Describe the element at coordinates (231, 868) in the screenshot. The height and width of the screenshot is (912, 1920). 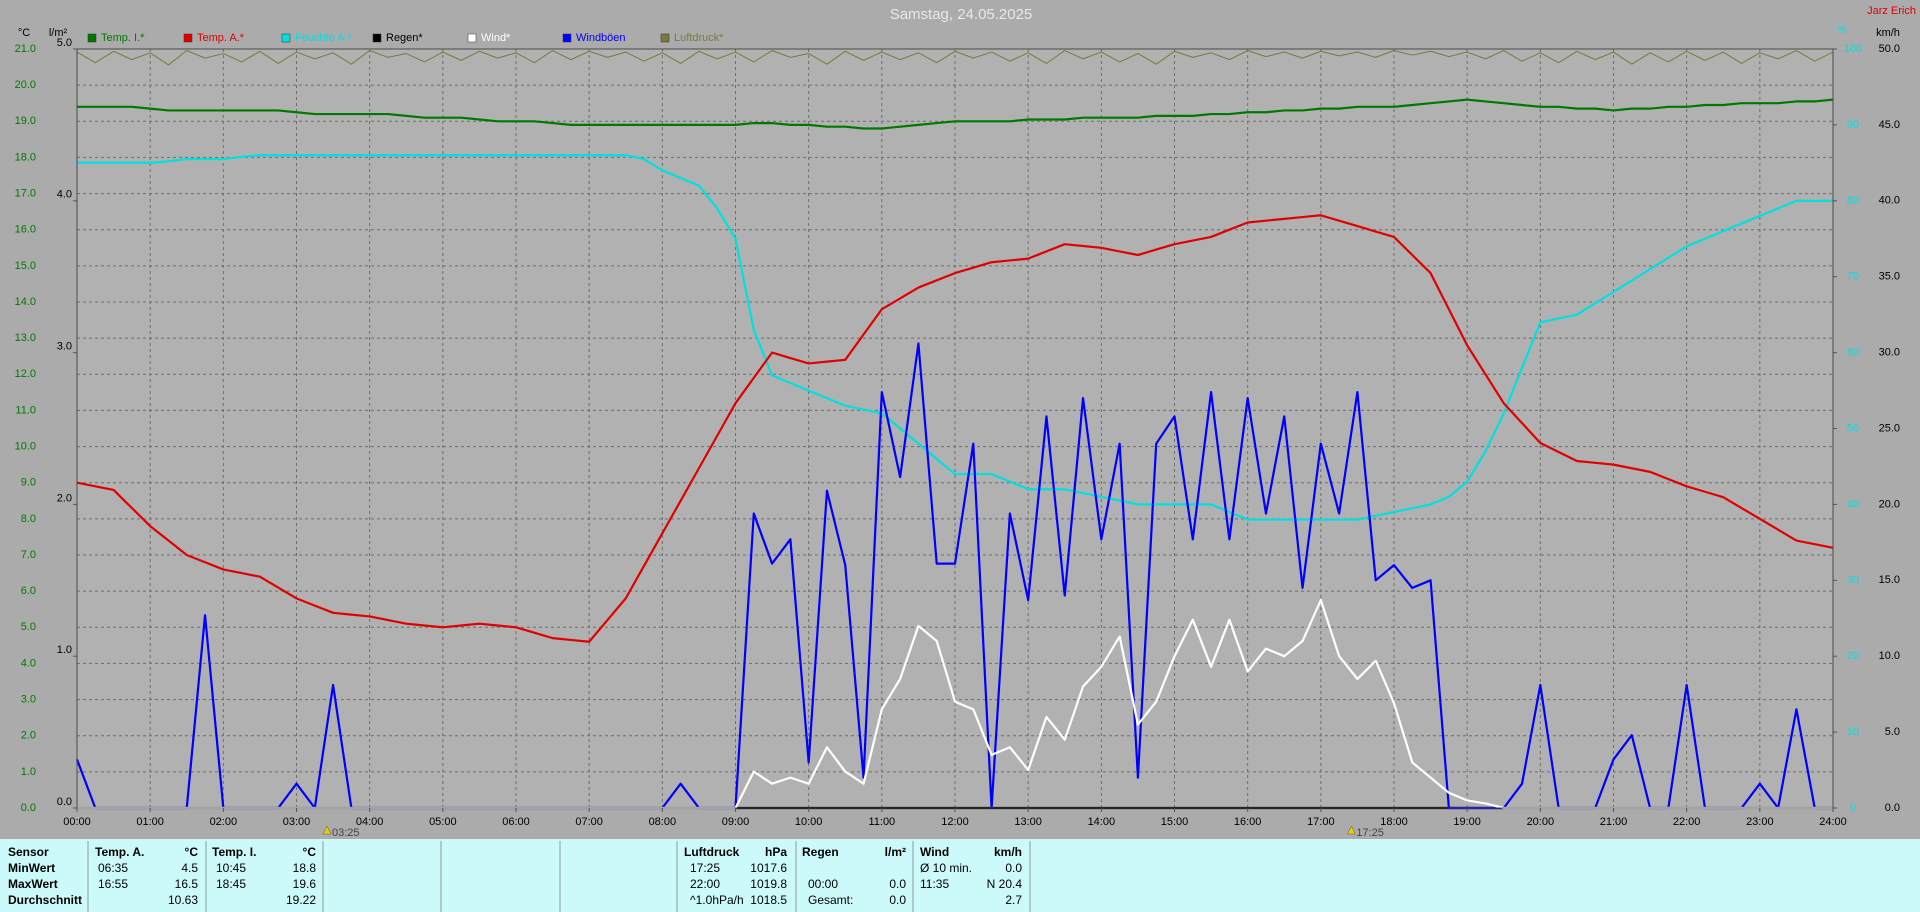
I see `table-cell: 10:45` at that location.